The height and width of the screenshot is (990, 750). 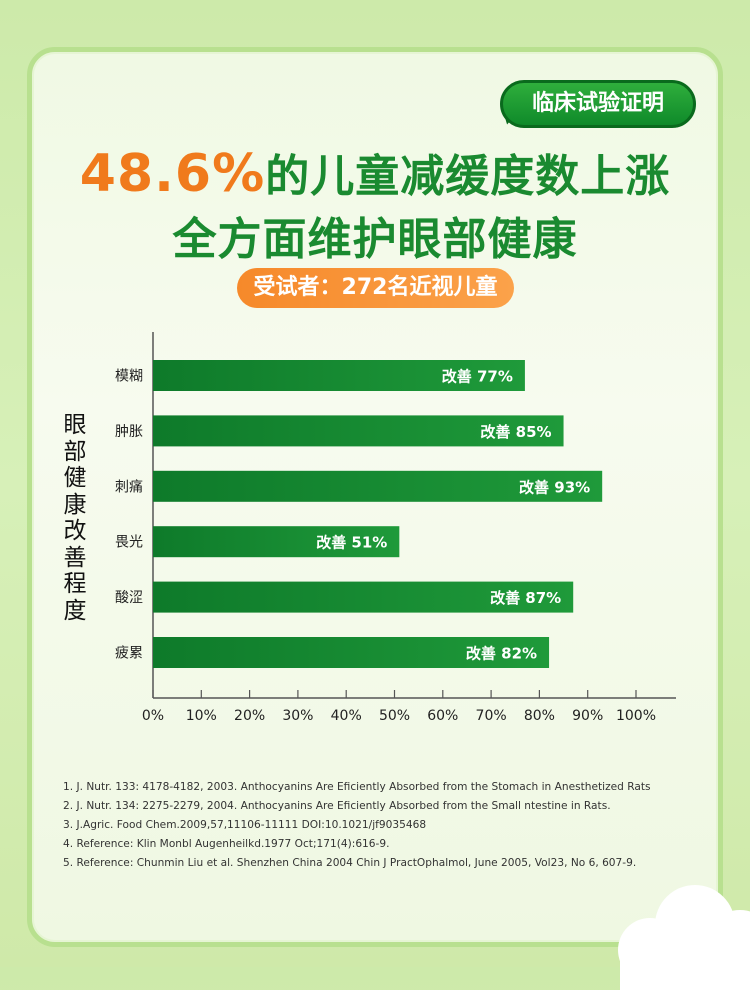 What do you see at coordinates (684, 937) in the screenshot?
I see `cloud-decoration` at bounding box center [684, 937].